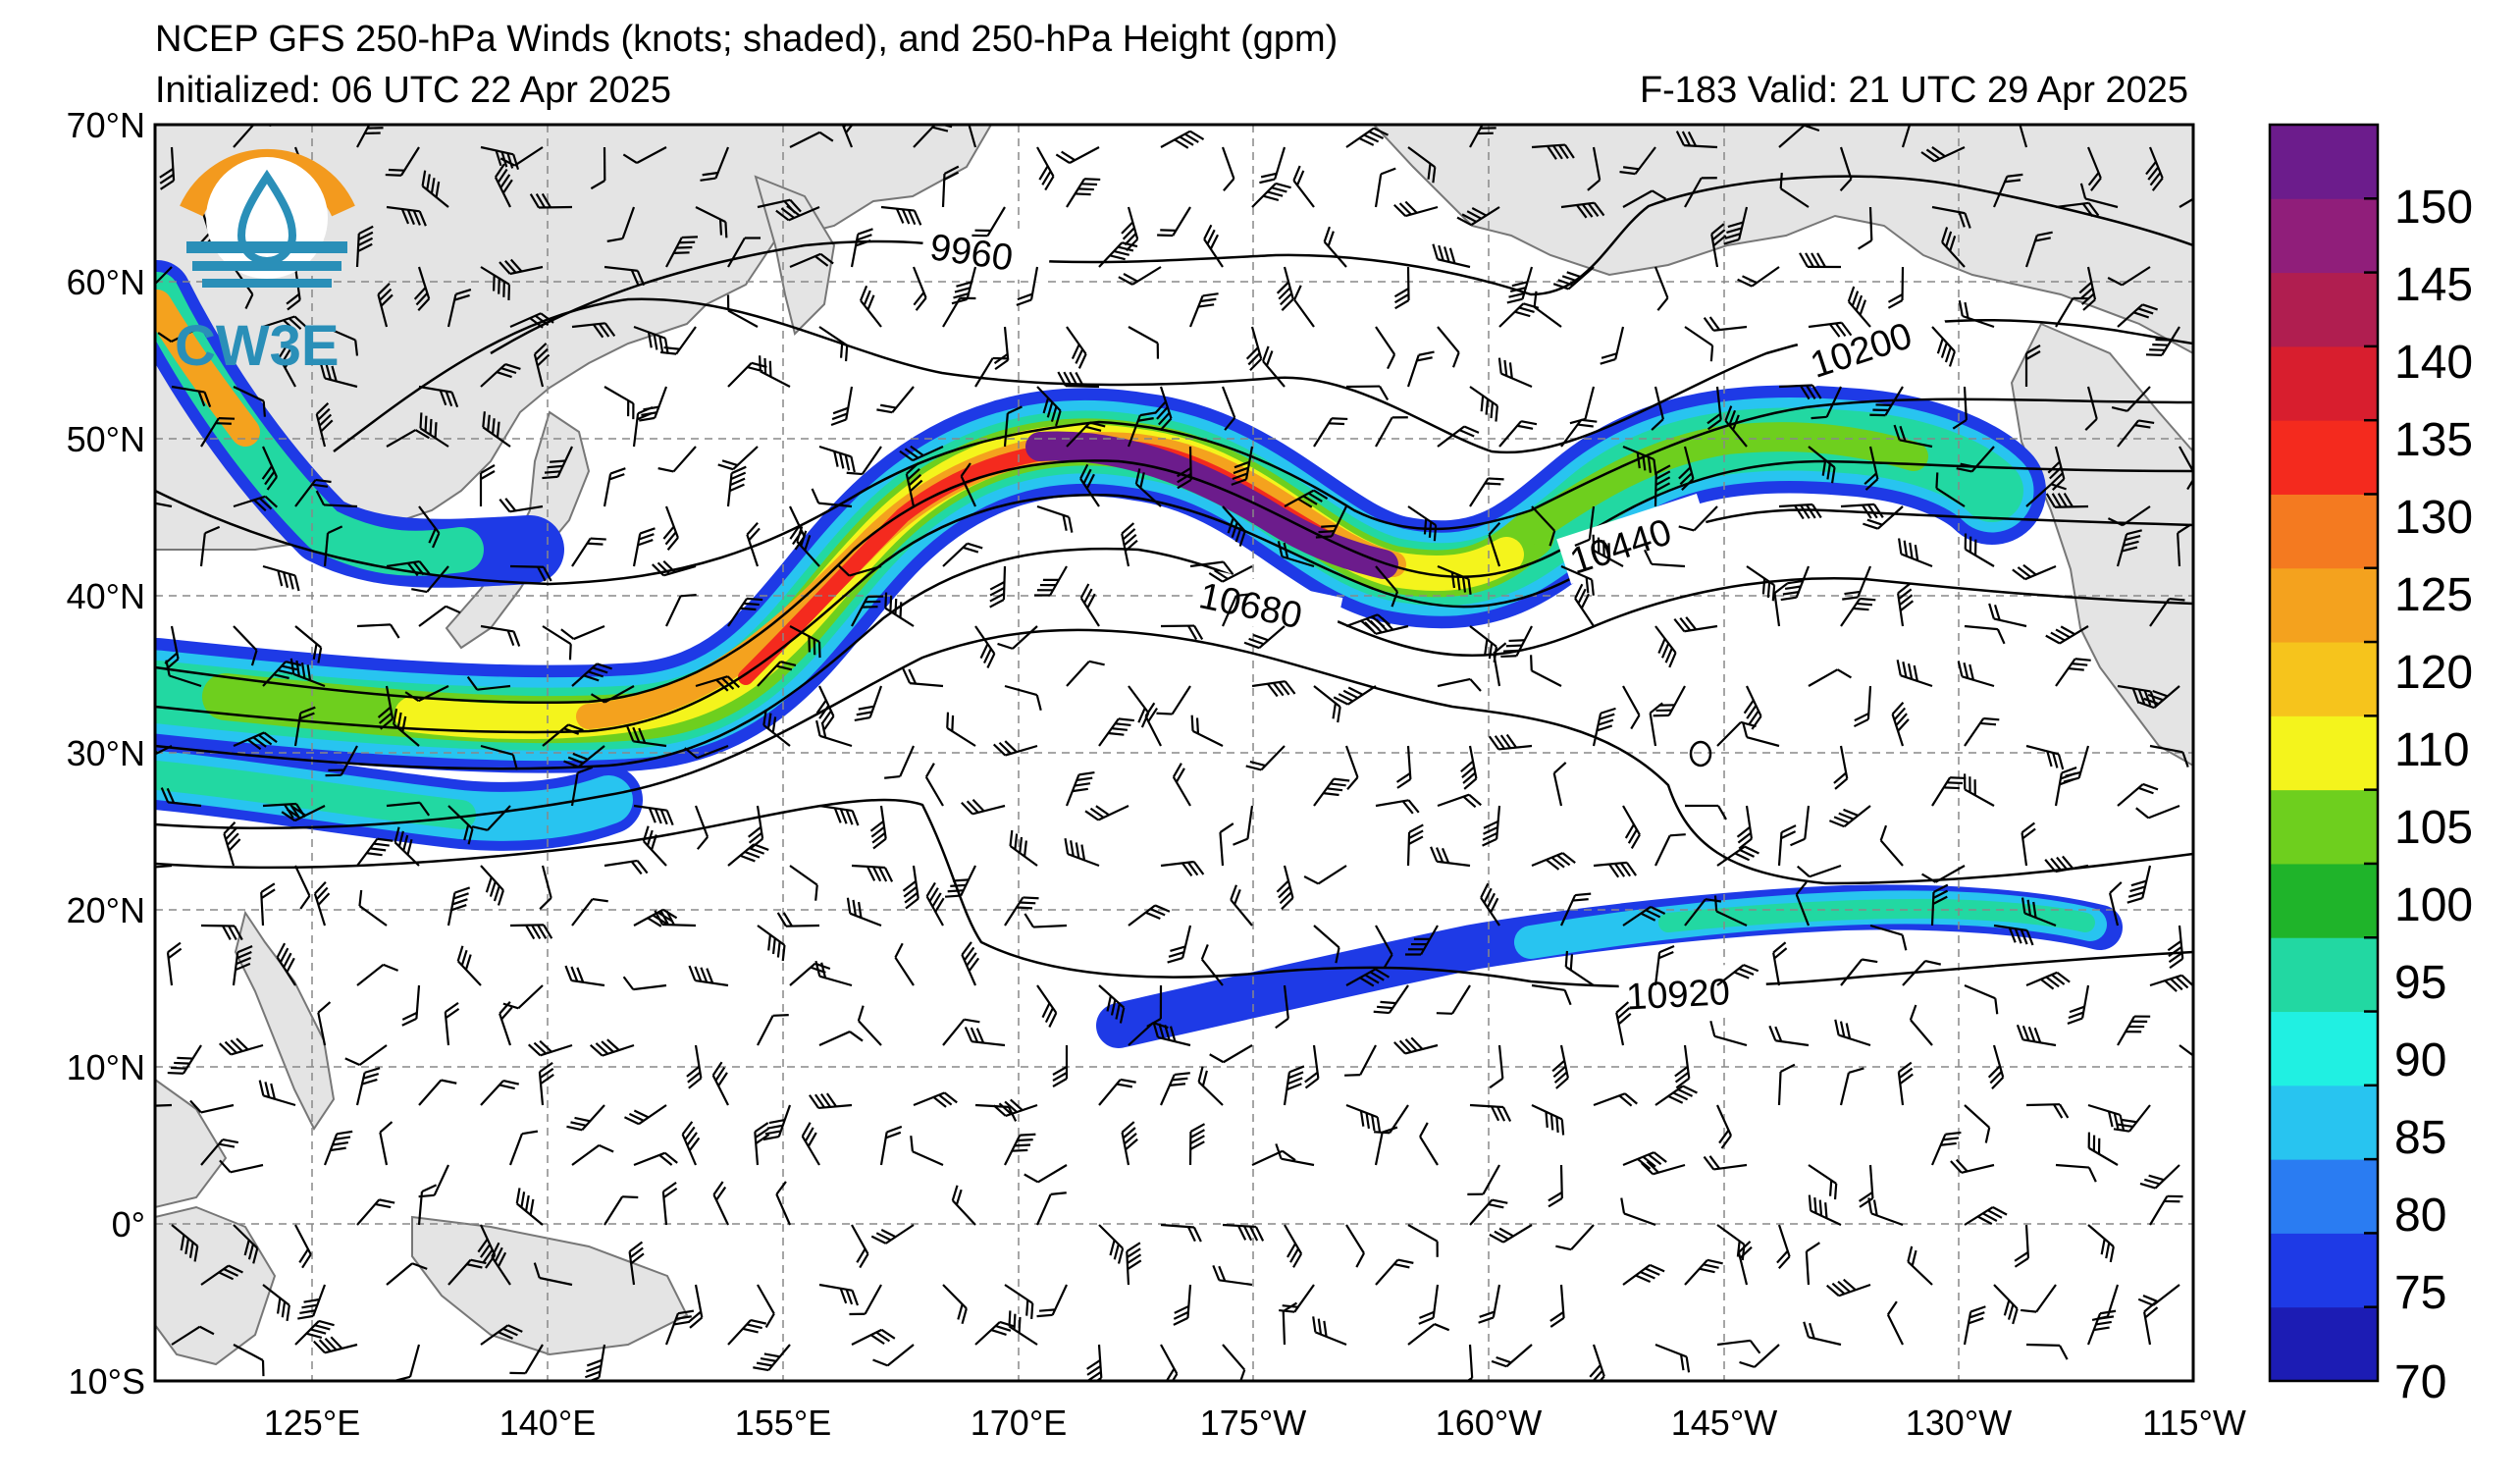  Describe the element at coordinates (128, 1224) in the screenshot. I see `lat-label-0: 0°` at that location.